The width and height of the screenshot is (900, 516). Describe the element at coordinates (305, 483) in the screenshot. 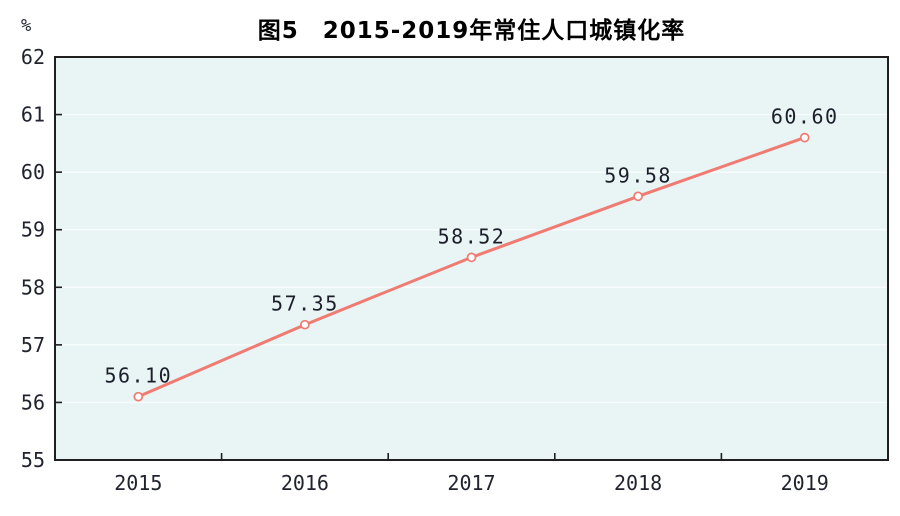

I see `x-tick-label: 2016` at that location.